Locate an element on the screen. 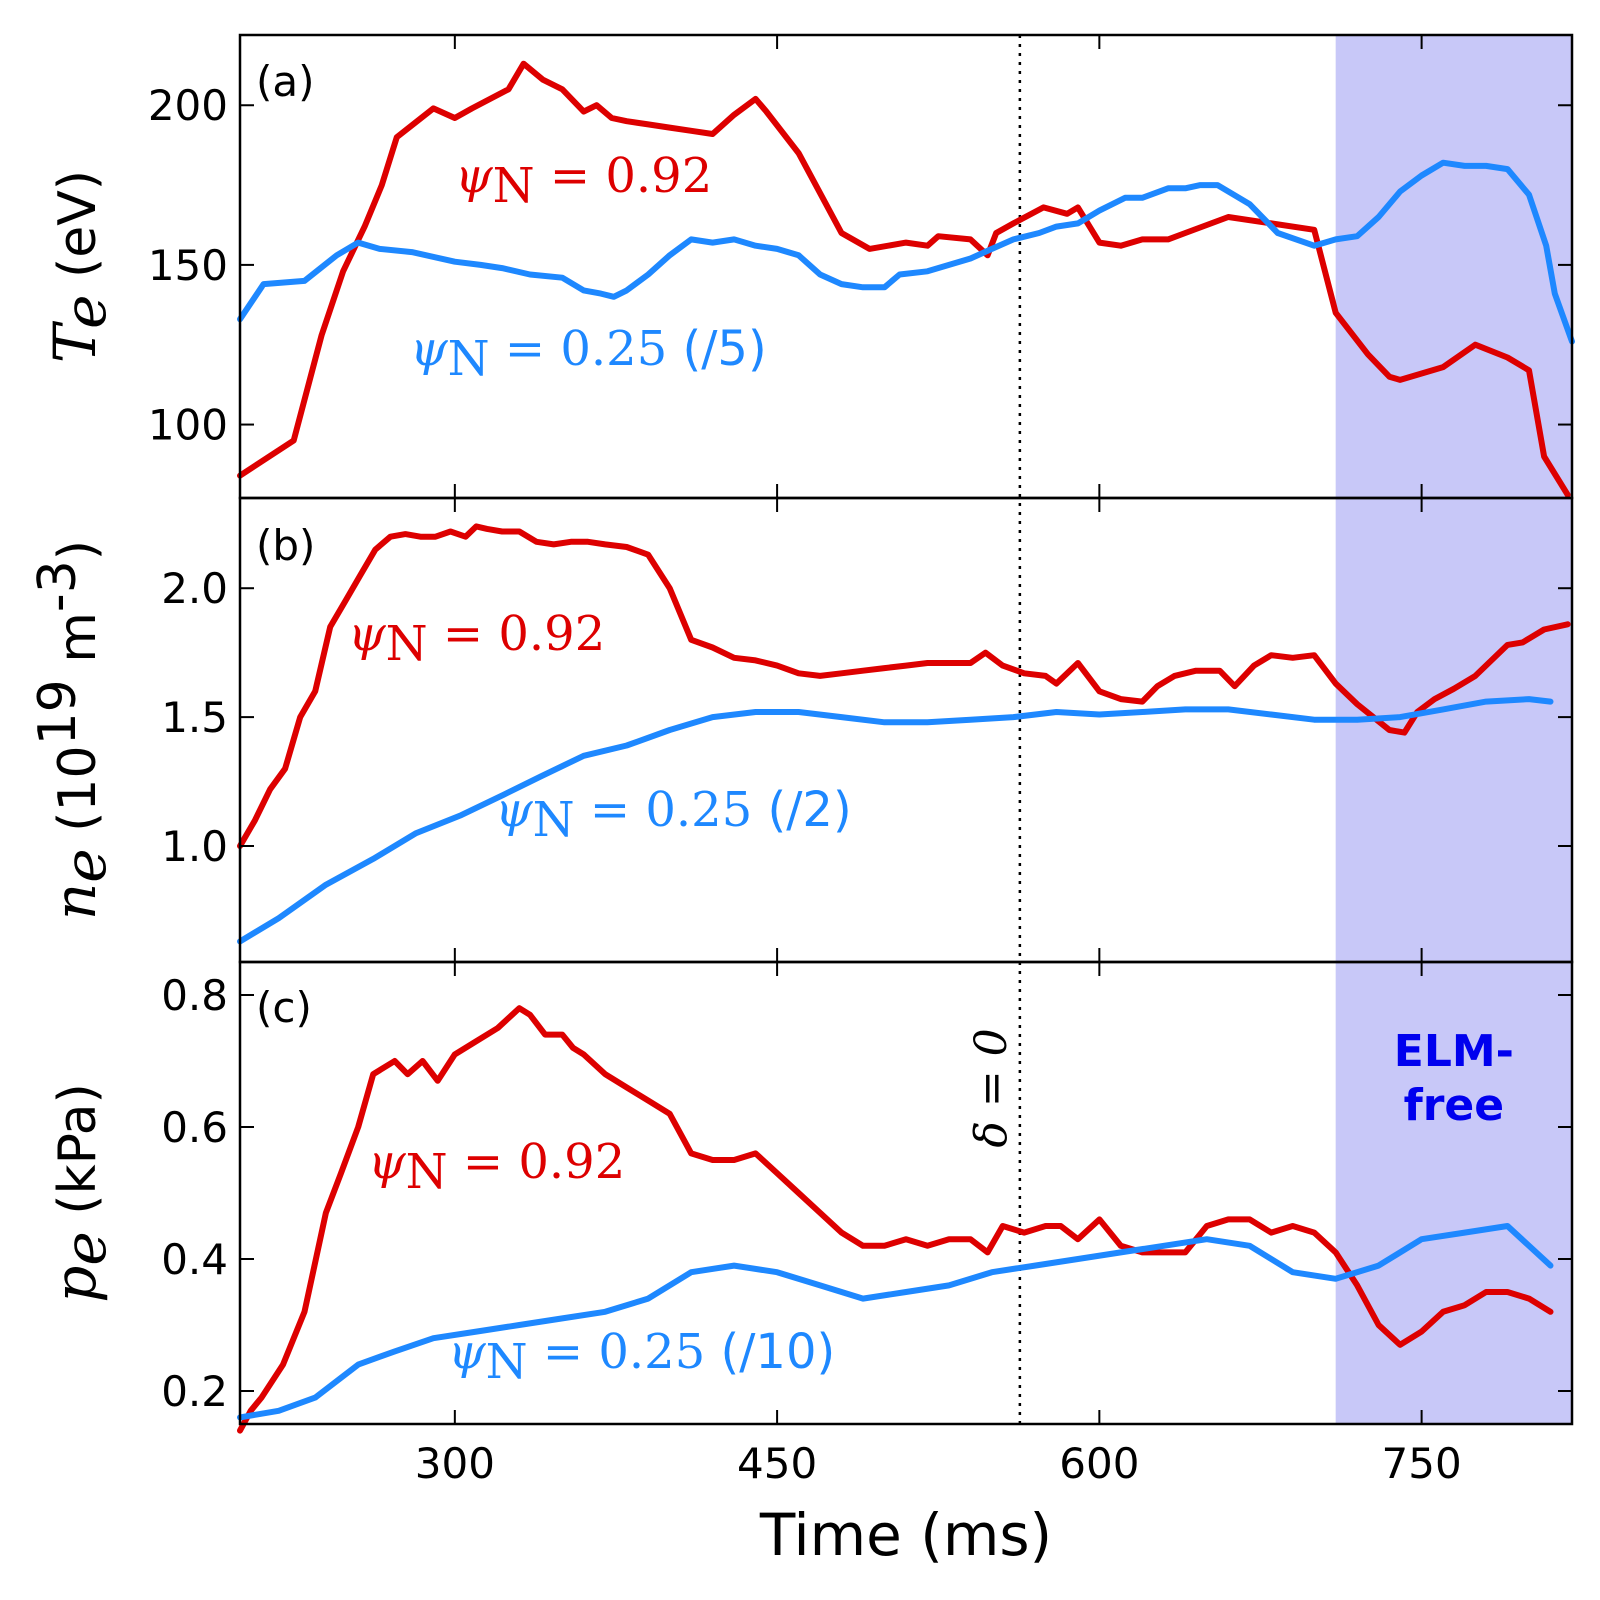 The height and width of the screenshot is (1600, 1600). y-tick-label-c: 0.2 is located at coordinates (194, 1391).